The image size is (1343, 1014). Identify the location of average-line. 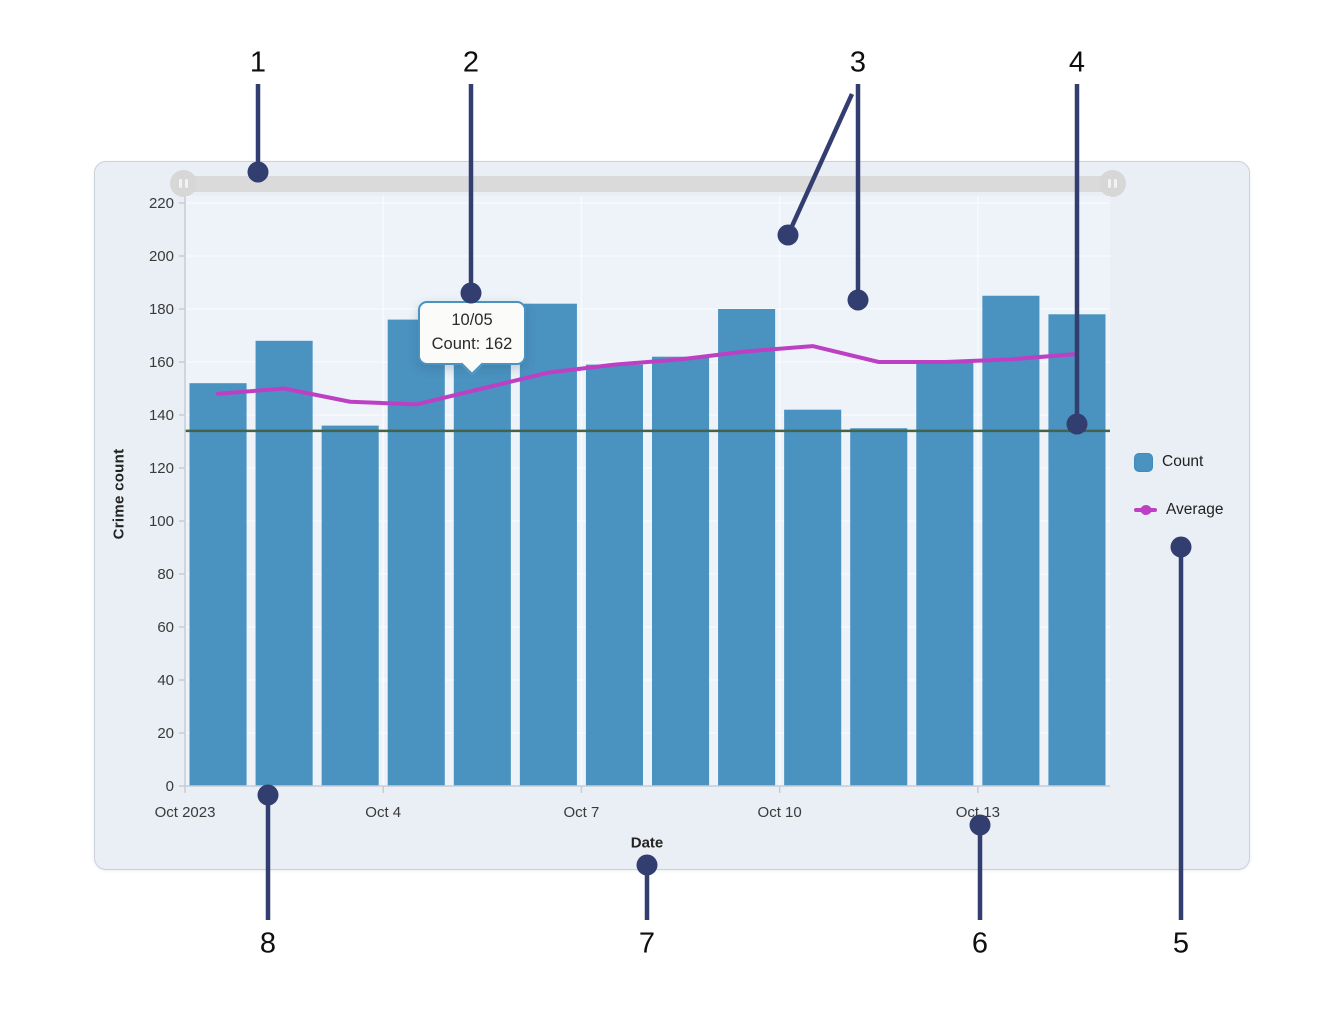
(647, 375).